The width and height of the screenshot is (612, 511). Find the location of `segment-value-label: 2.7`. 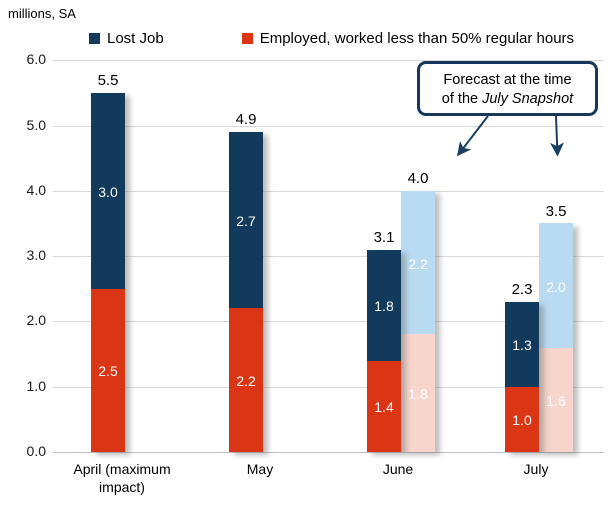

segment-value-label: 2.7 is located at coordinates (246, 221).